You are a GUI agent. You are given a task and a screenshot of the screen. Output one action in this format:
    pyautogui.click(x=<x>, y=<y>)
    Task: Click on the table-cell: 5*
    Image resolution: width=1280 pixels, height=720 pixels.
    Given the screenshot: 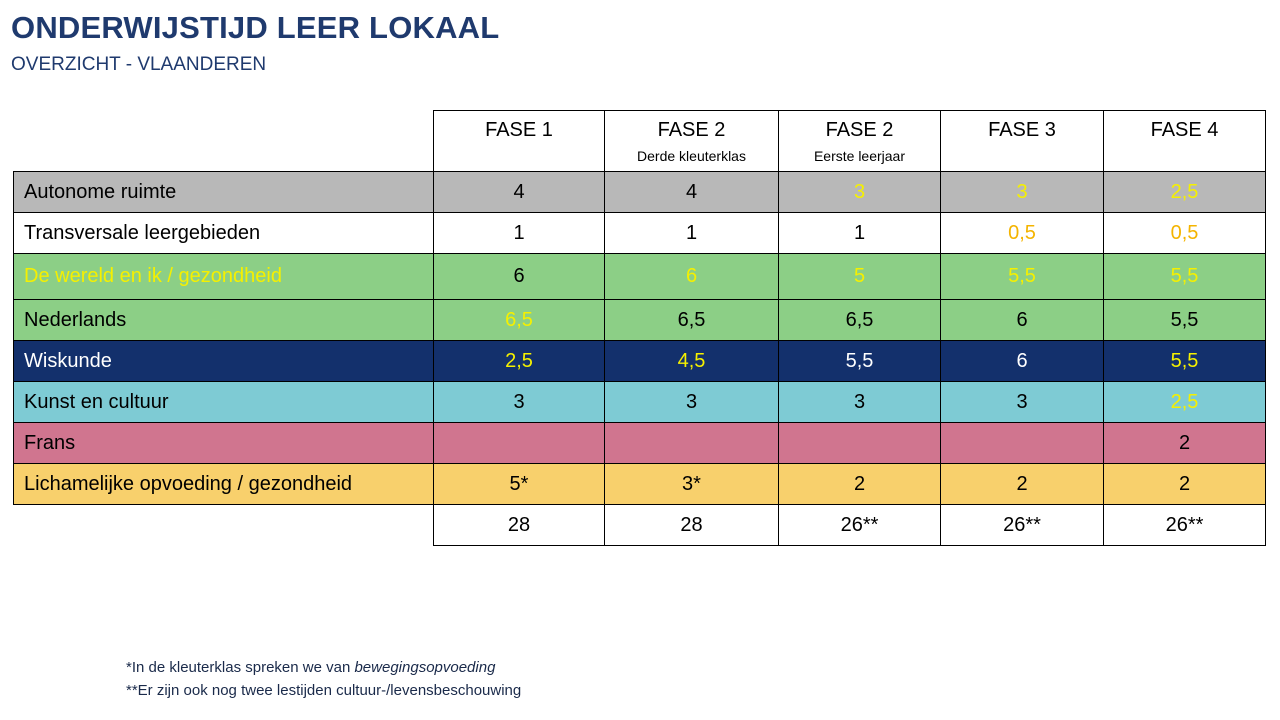 What is the action you would take?
    pyautogui.click(x=519, y=484)
    